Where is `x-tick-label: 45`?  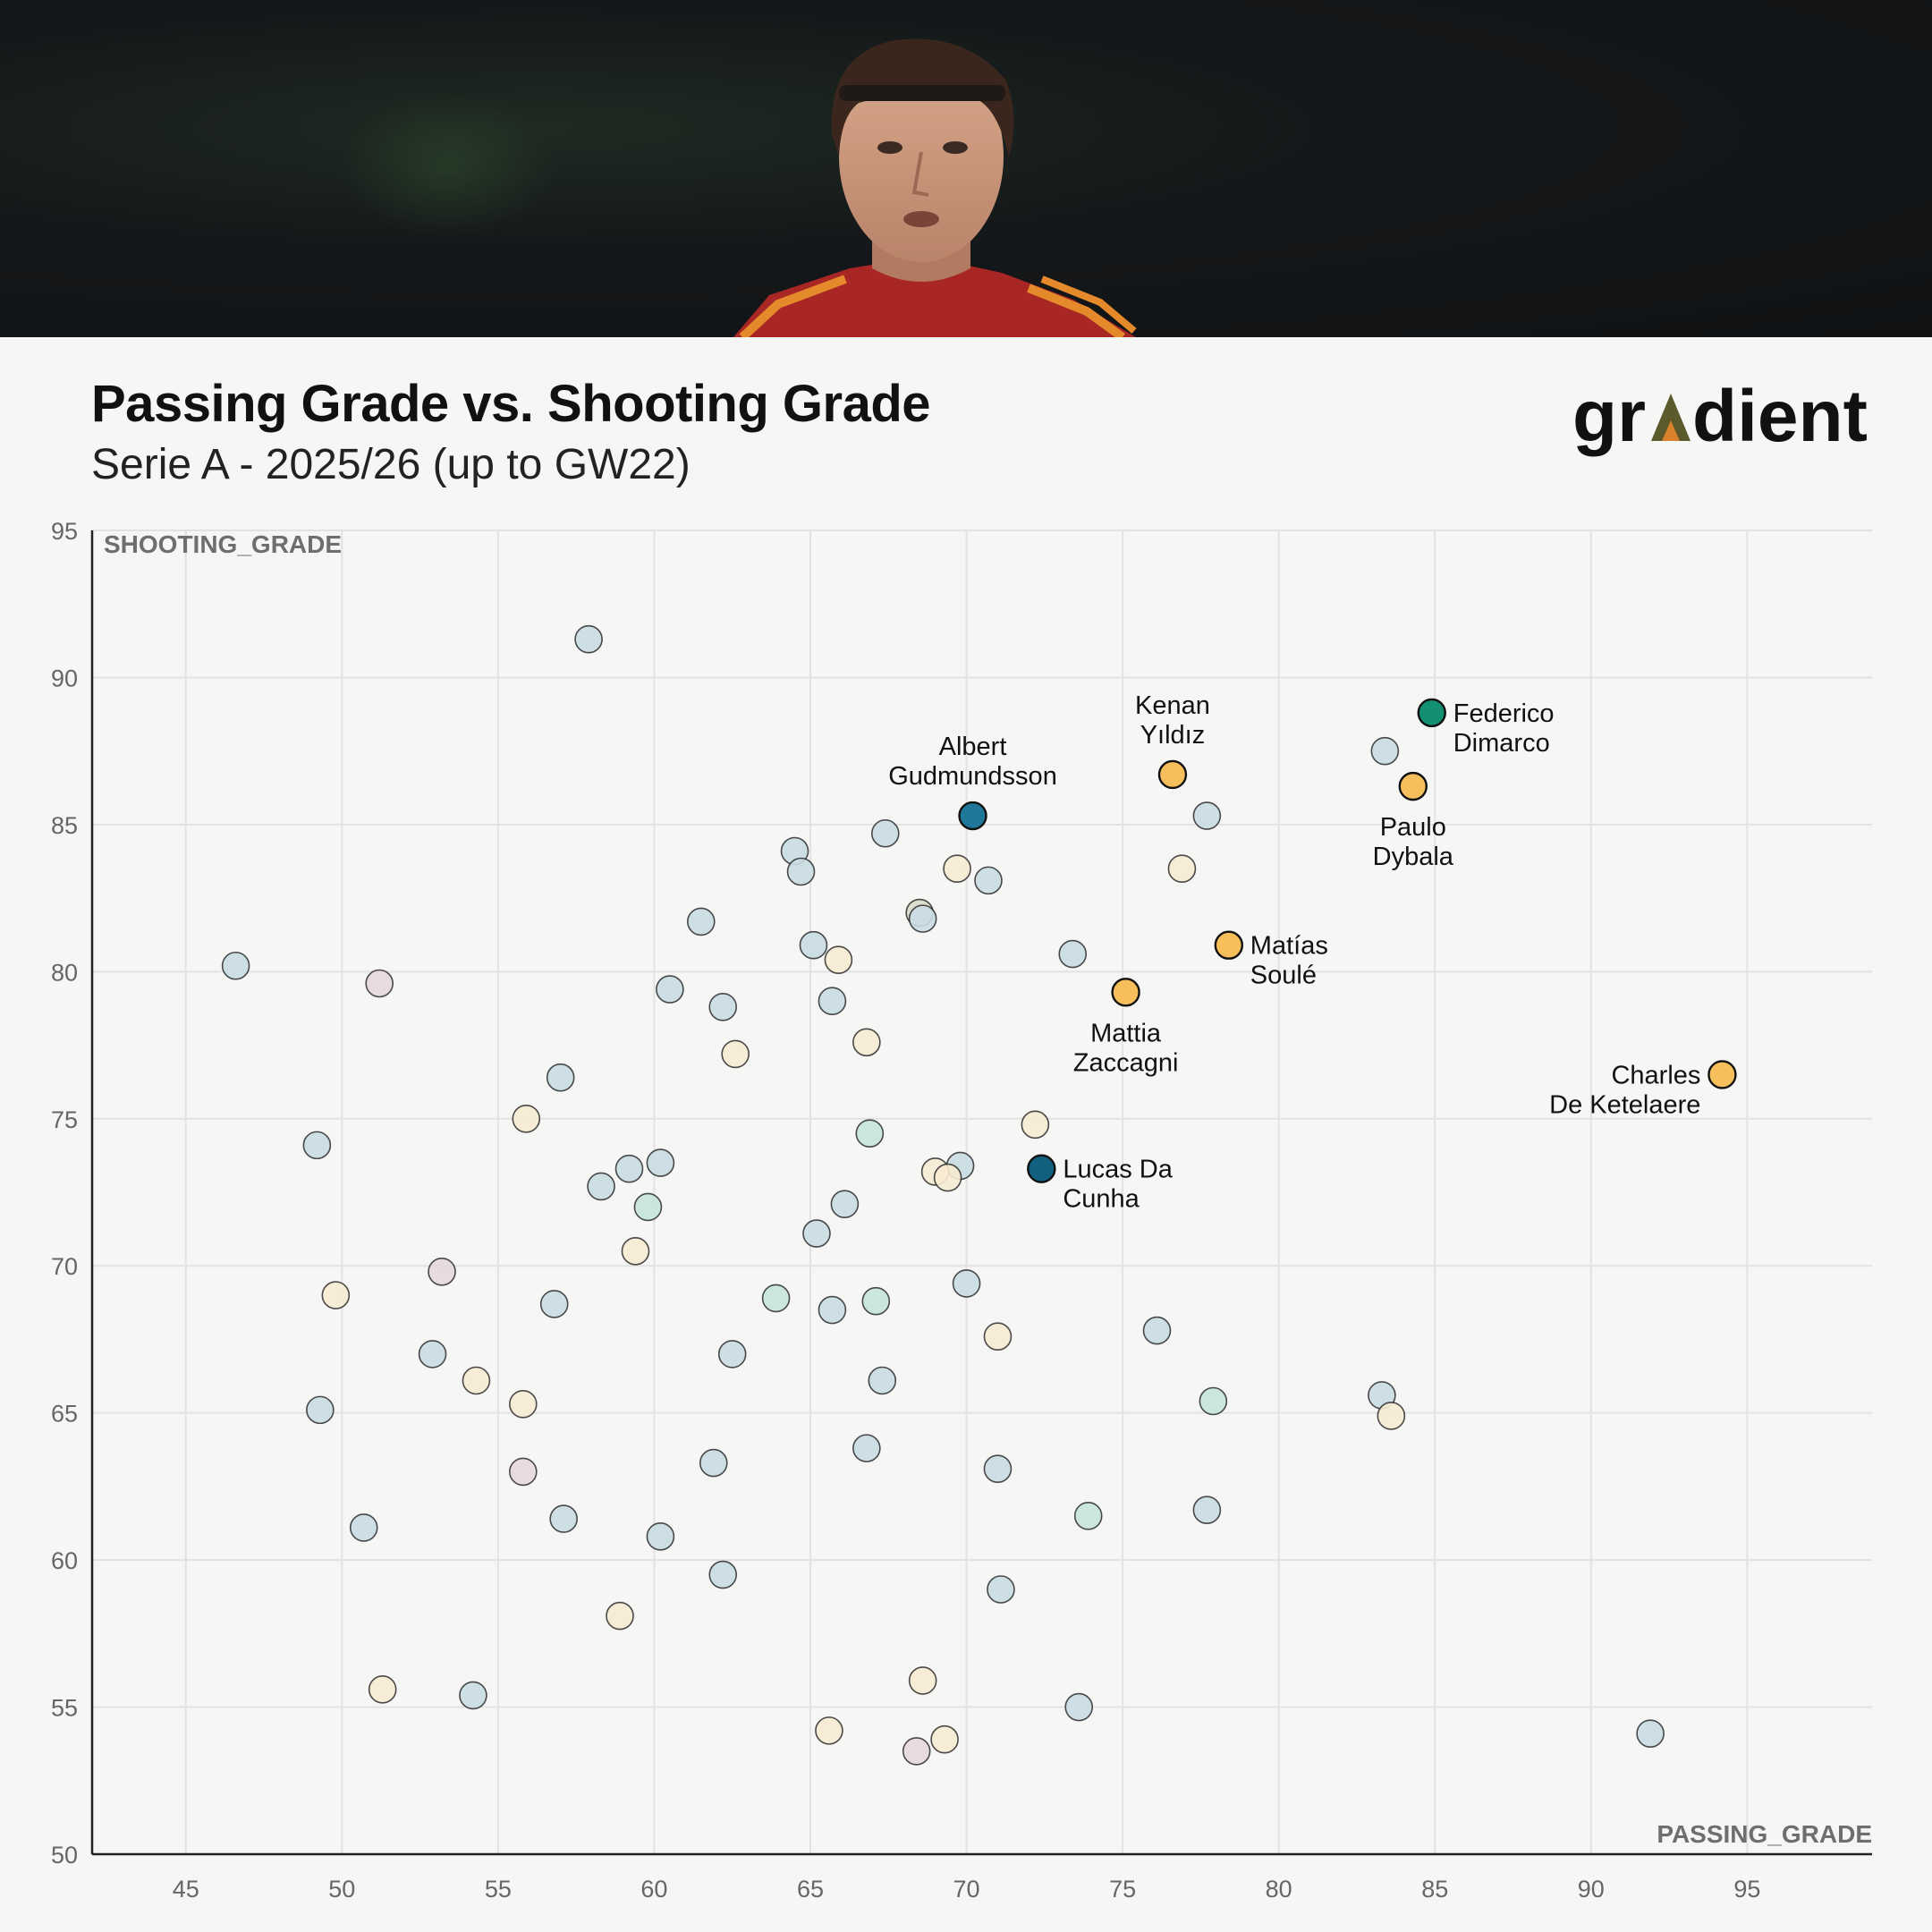
x-tick-label: 45 is located at coordinates (186, 1889).